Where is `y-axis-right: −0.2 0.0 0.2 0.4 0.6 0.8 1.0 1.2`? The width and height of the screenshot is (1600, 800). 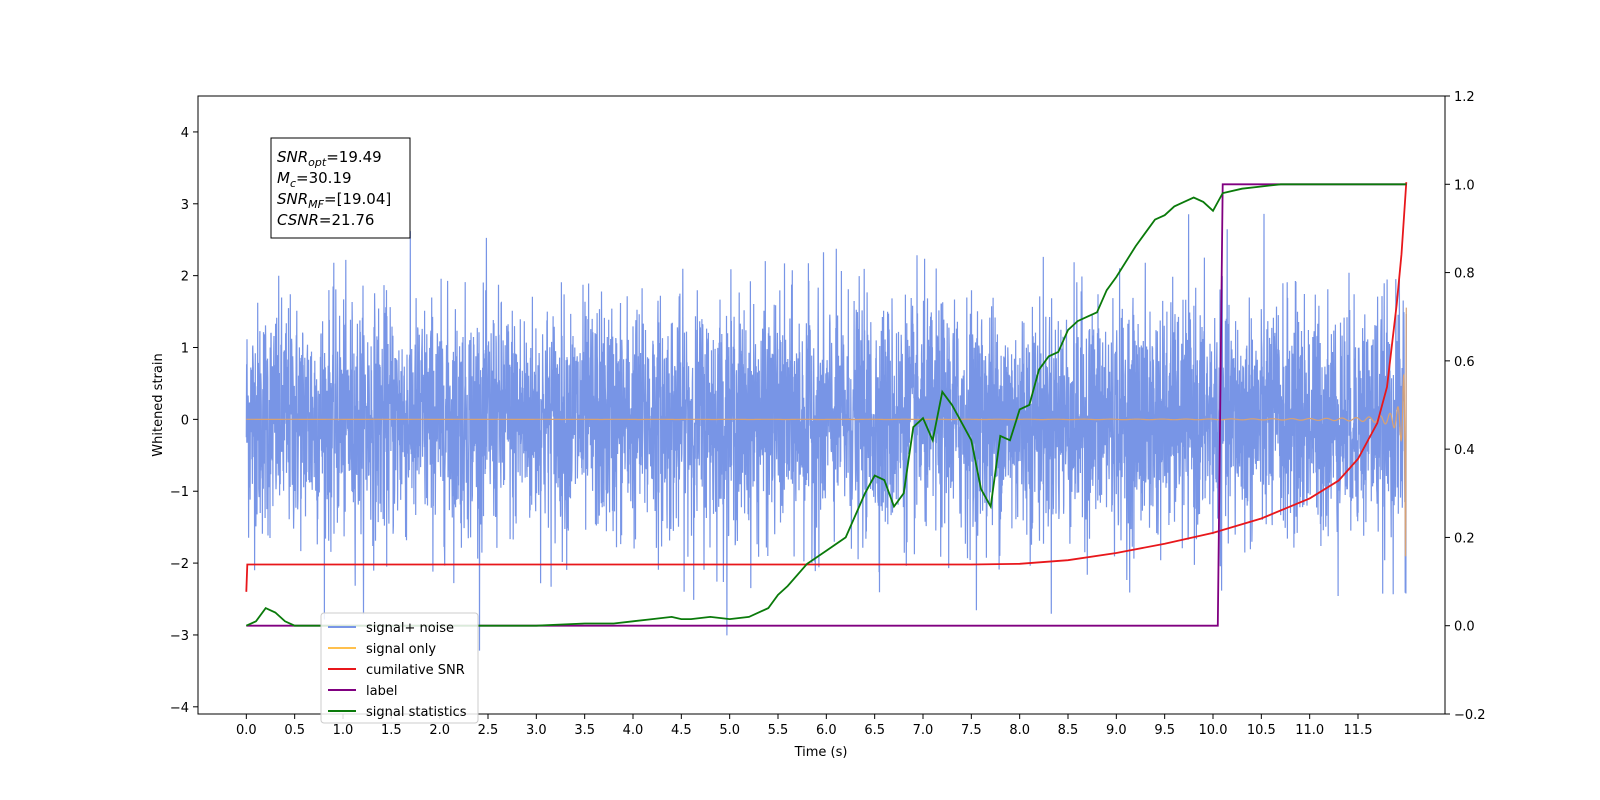
y-axis-right: −0.2 0.0 0.2 0.4 0.6 0.8 1.0 1.2 is located at coordinates (1465, 406).